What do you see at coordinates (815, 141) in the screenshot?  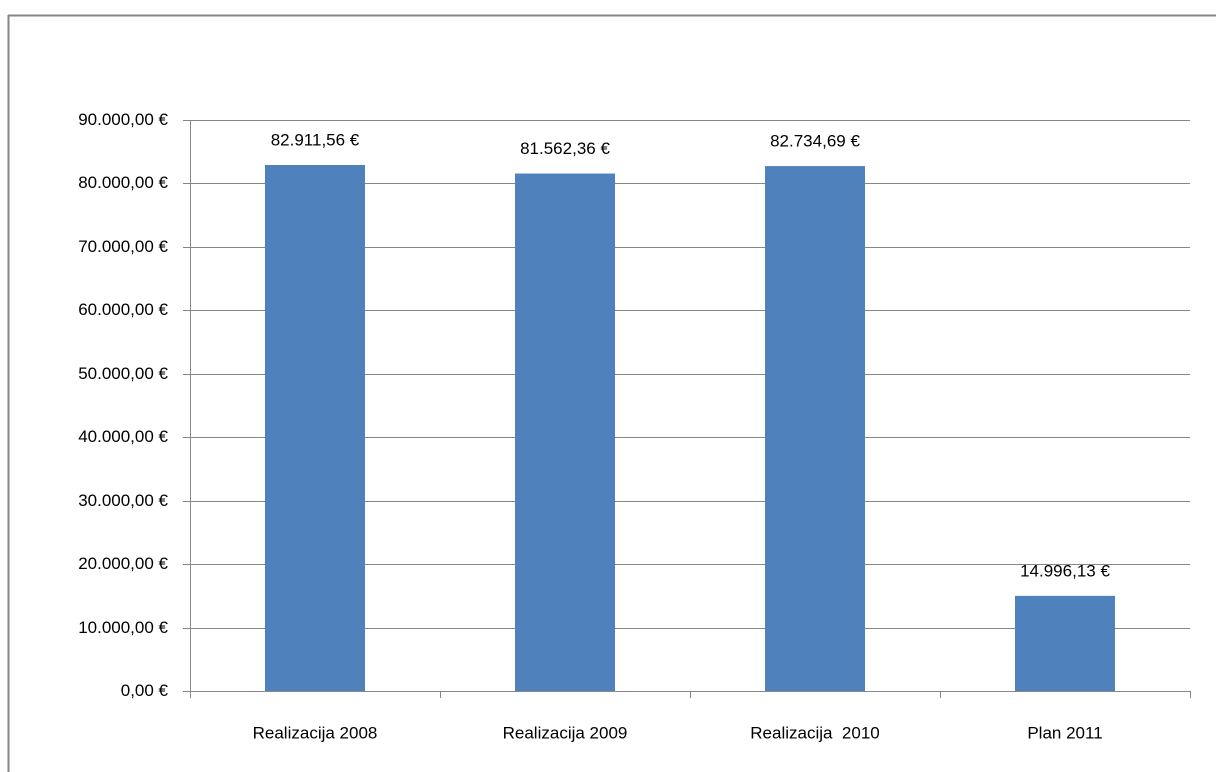 I see `data-label: 82.734,69 €` at bounding box center [815, 141].